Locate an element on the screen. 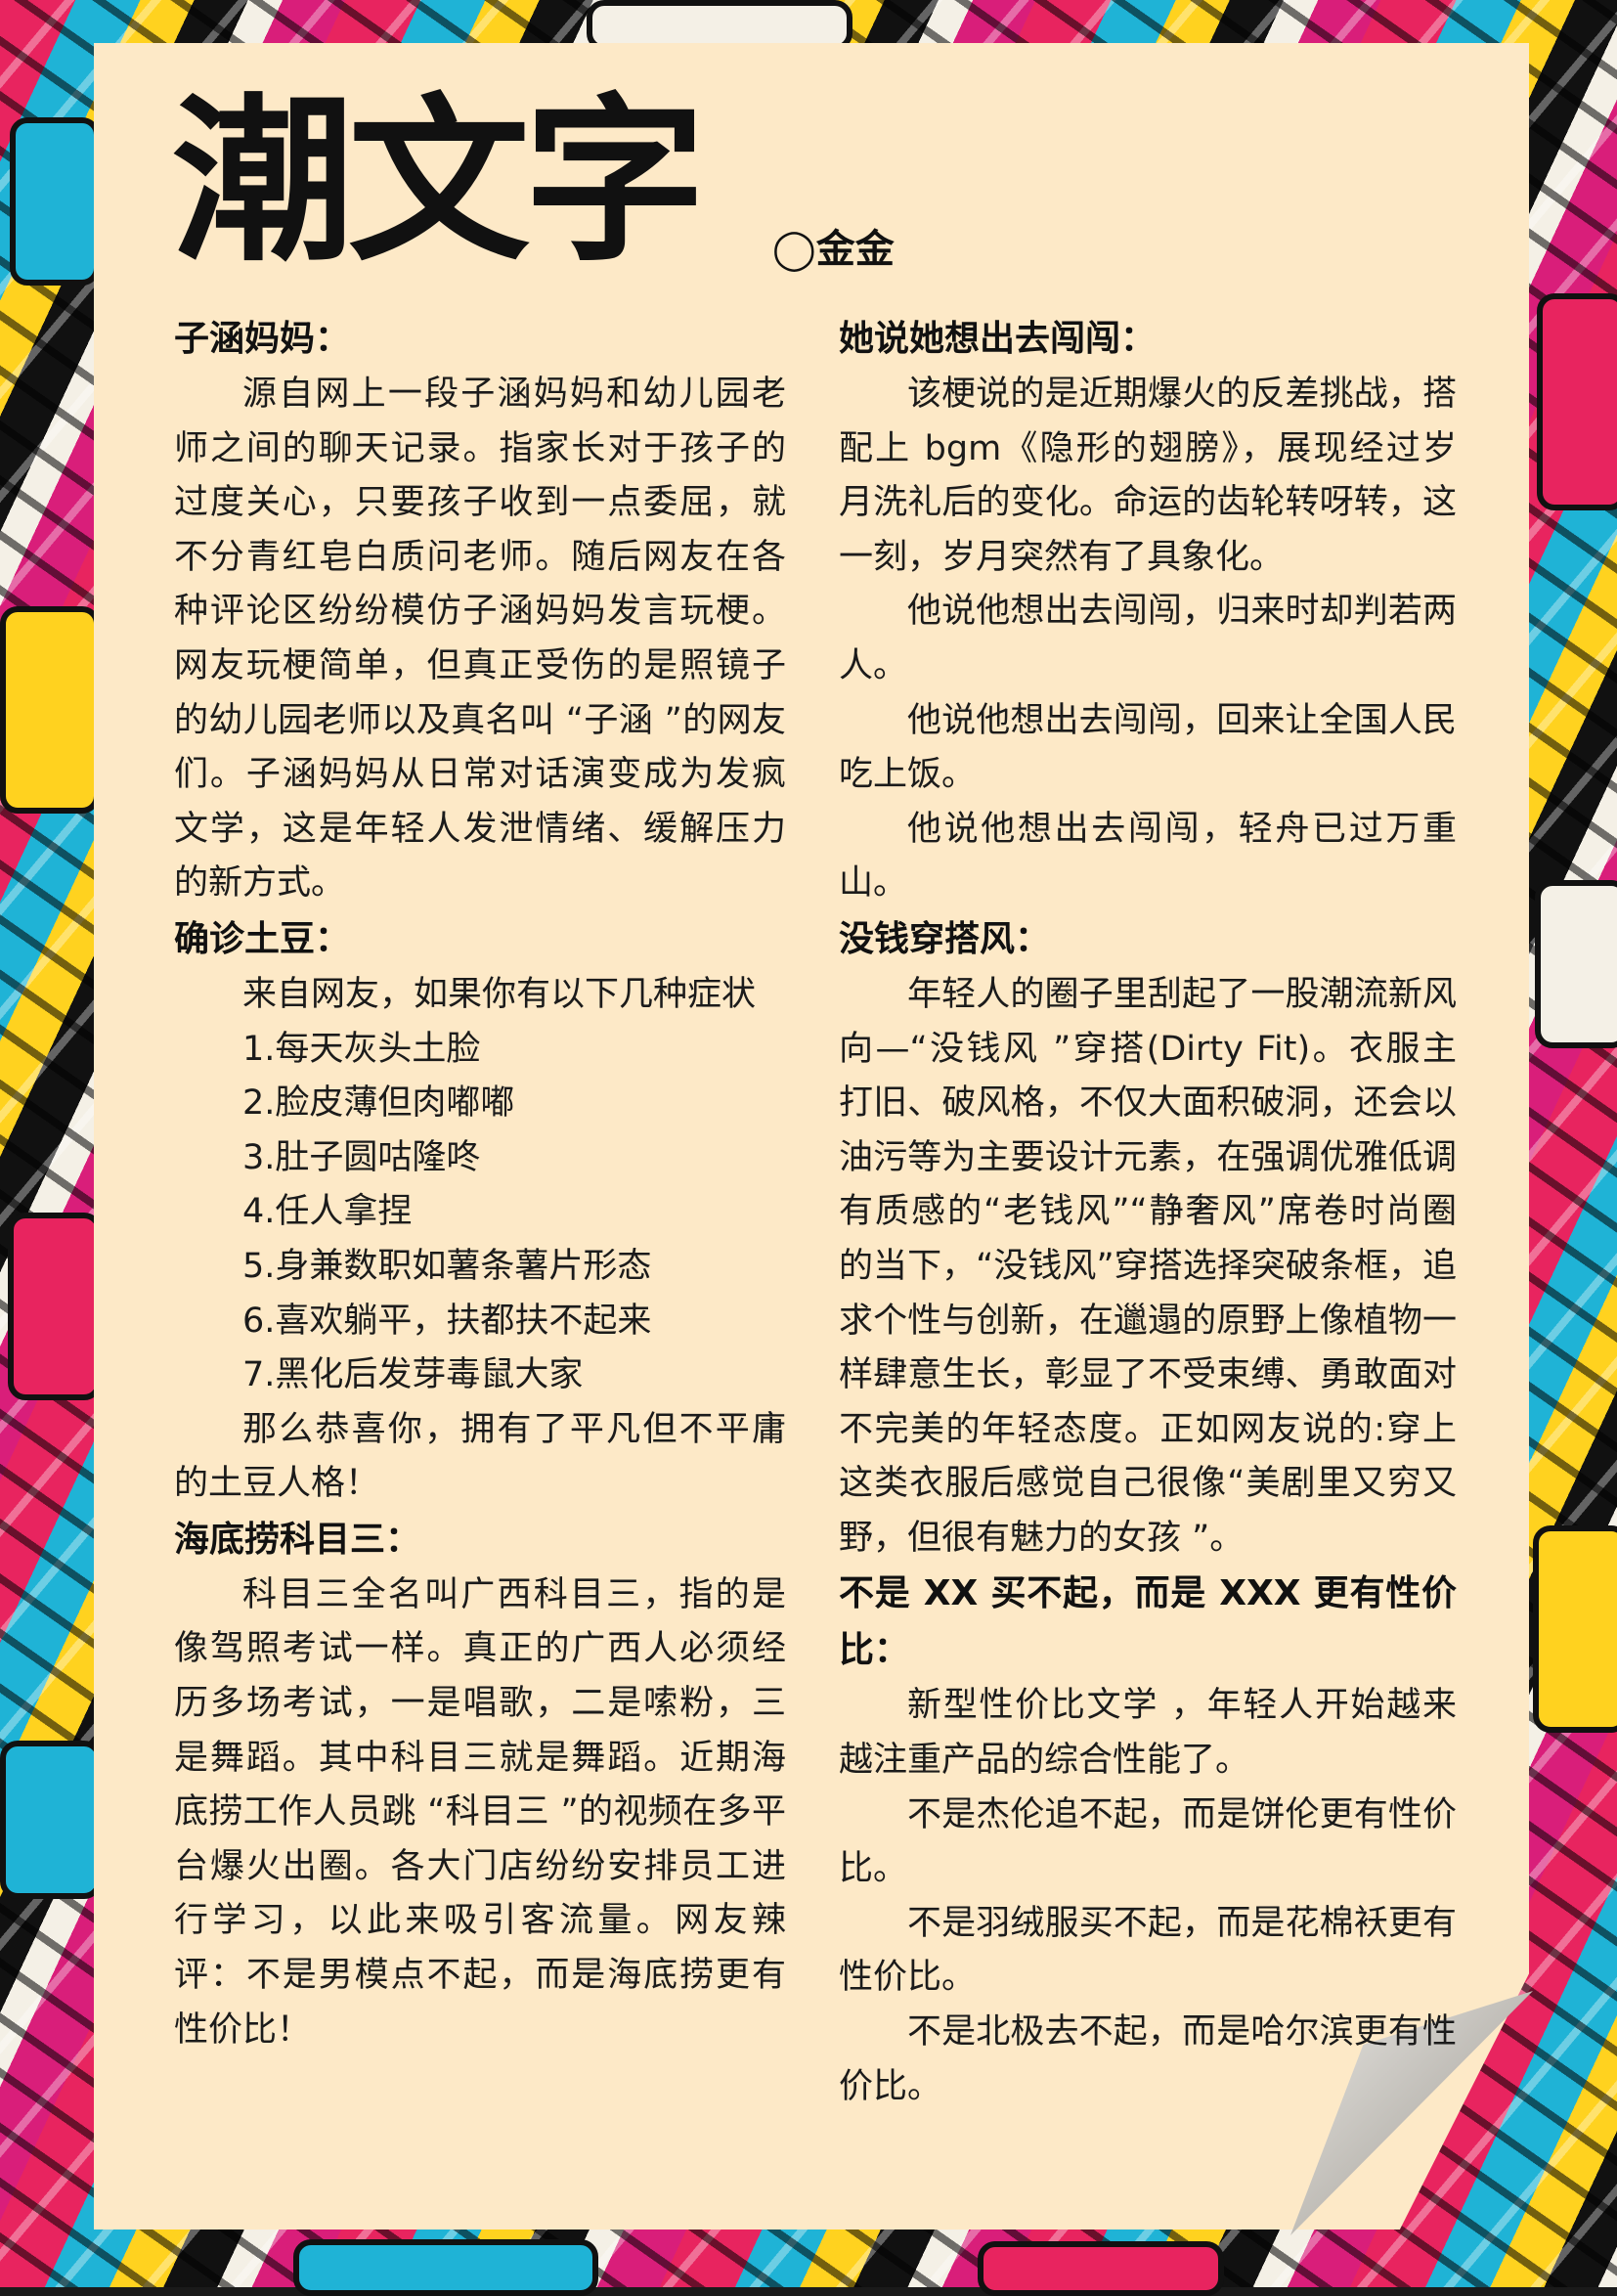 The image size is (1617, 2296). list-item: 7.黑化后发芽毒鼠大家 is located at coordinates (413, 1375).